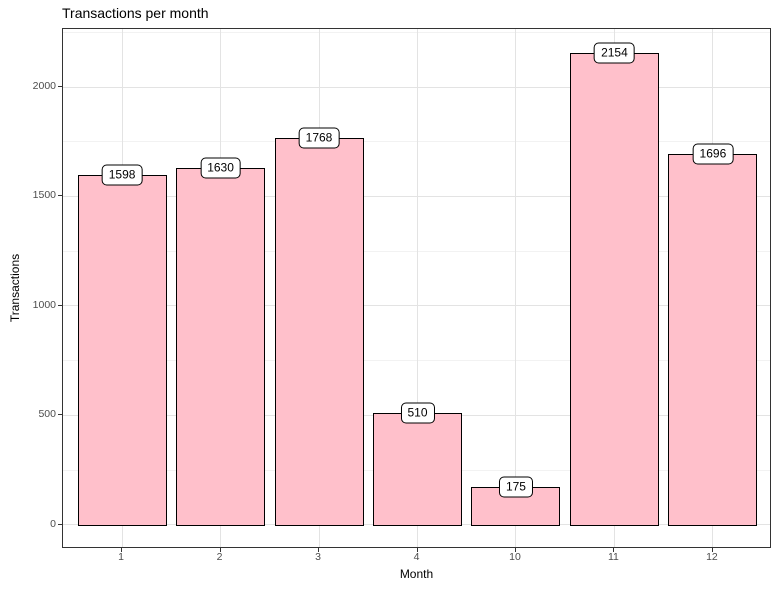 The image size is (779, 590). Describe the element at coordinates (219, 557) in the screenshot. I see `x-tick-label: 2` at that location.